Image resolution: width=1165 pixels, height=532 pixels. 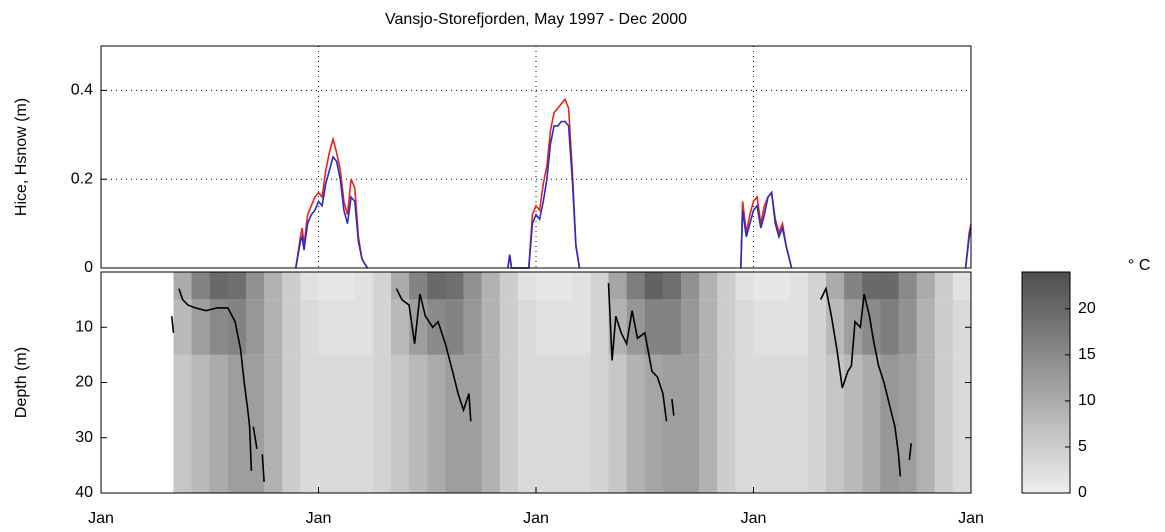 I want to click on colorbar-tick-label: 5, so click(x=1082, y=446).